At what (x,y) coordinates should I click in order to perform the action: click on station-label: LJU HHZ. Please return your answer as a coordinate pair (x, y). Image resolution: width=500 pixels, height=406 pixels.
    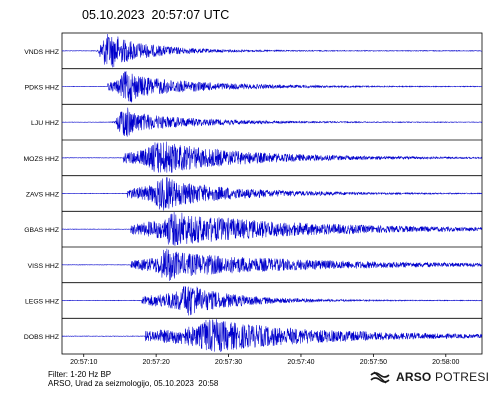
    Looking at the image, I should click on (45, 123).